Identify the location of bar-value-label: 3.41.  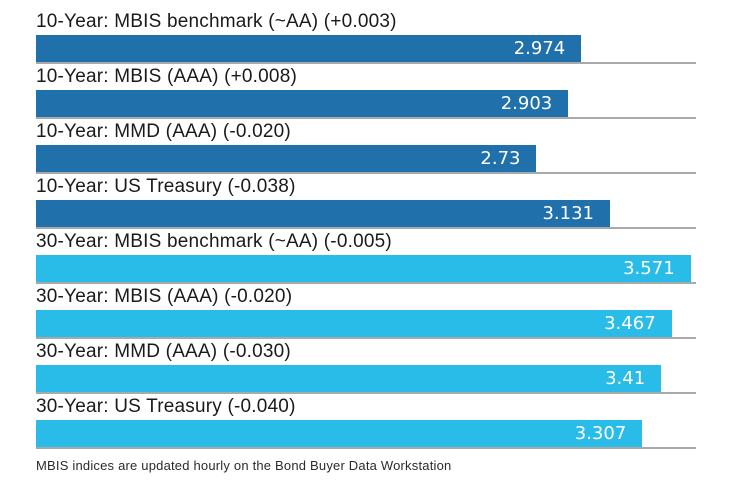
(625, 378).